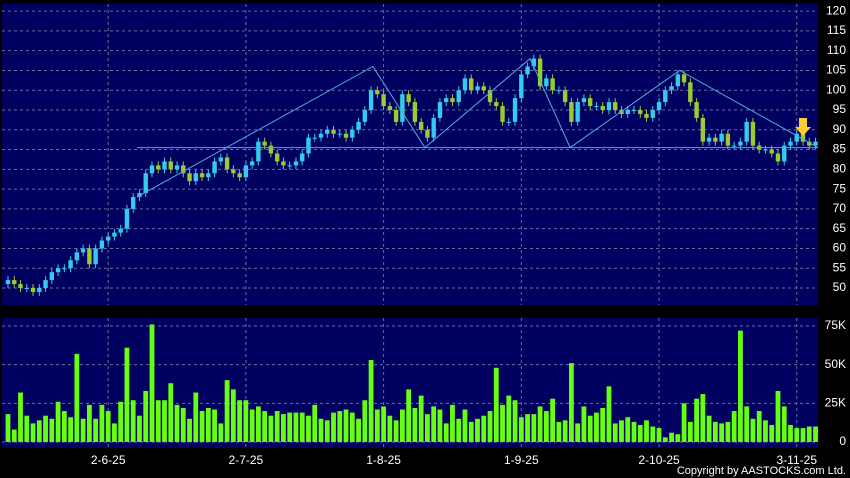 This screenshot has width=850, height=478. Describe the element at coordinates (659, 460) in the screenshot. I see `x-tick-label: 2-10-25` at that location.